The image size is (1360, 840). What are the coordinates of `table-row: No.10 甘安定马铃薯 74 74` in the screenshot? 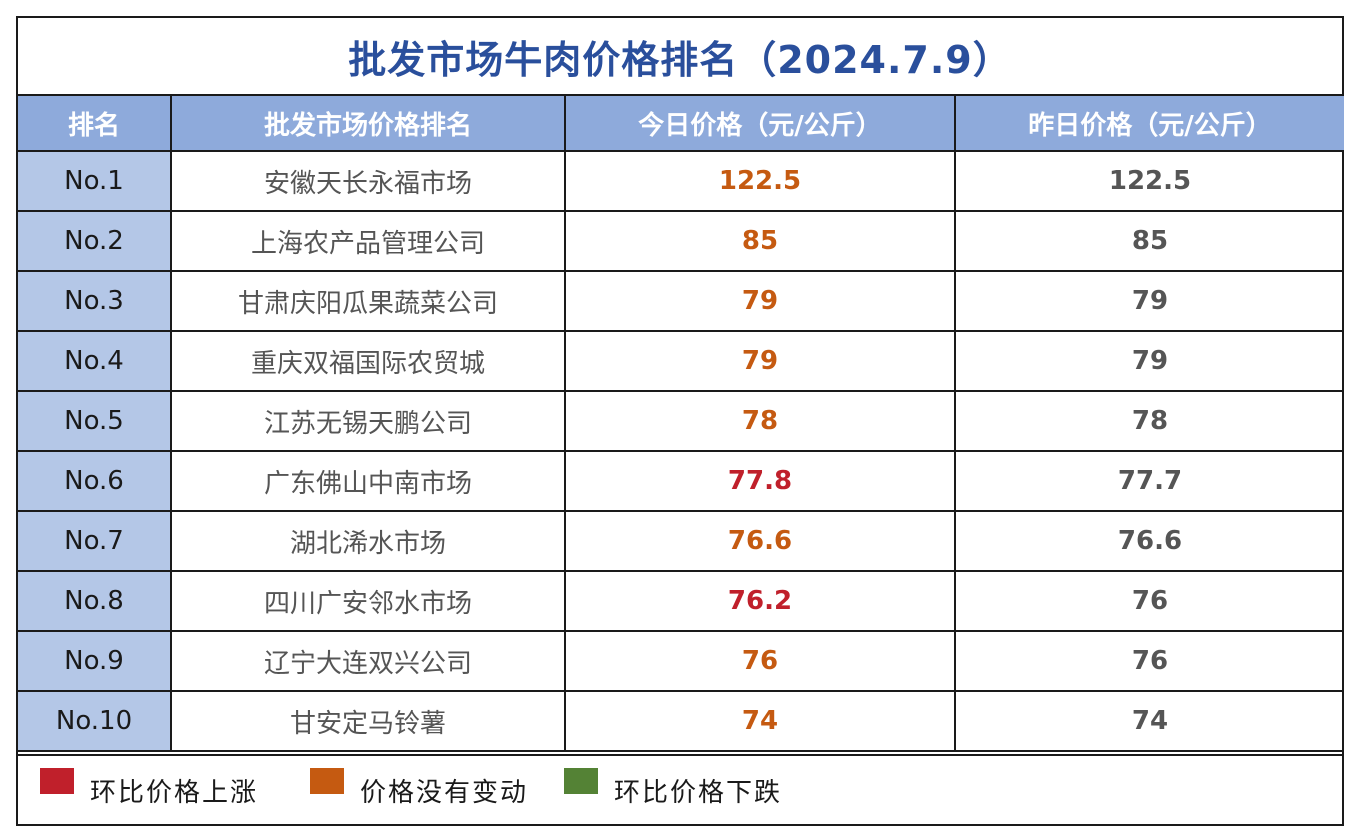 It's located at (681, 721).